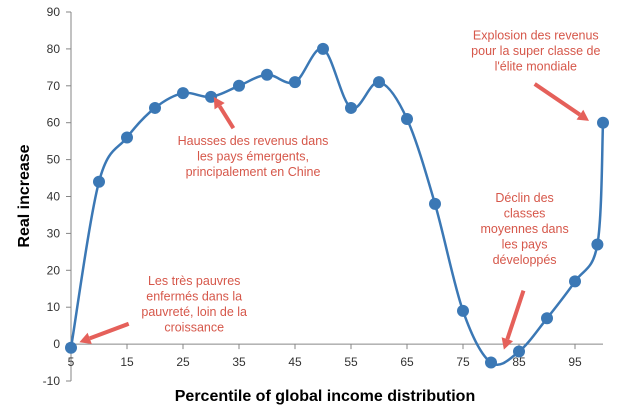  What do you see at coordinates (351, 362) in the screenshot?
I see `x-tick-label: 55` at bounding box center [351, 362].